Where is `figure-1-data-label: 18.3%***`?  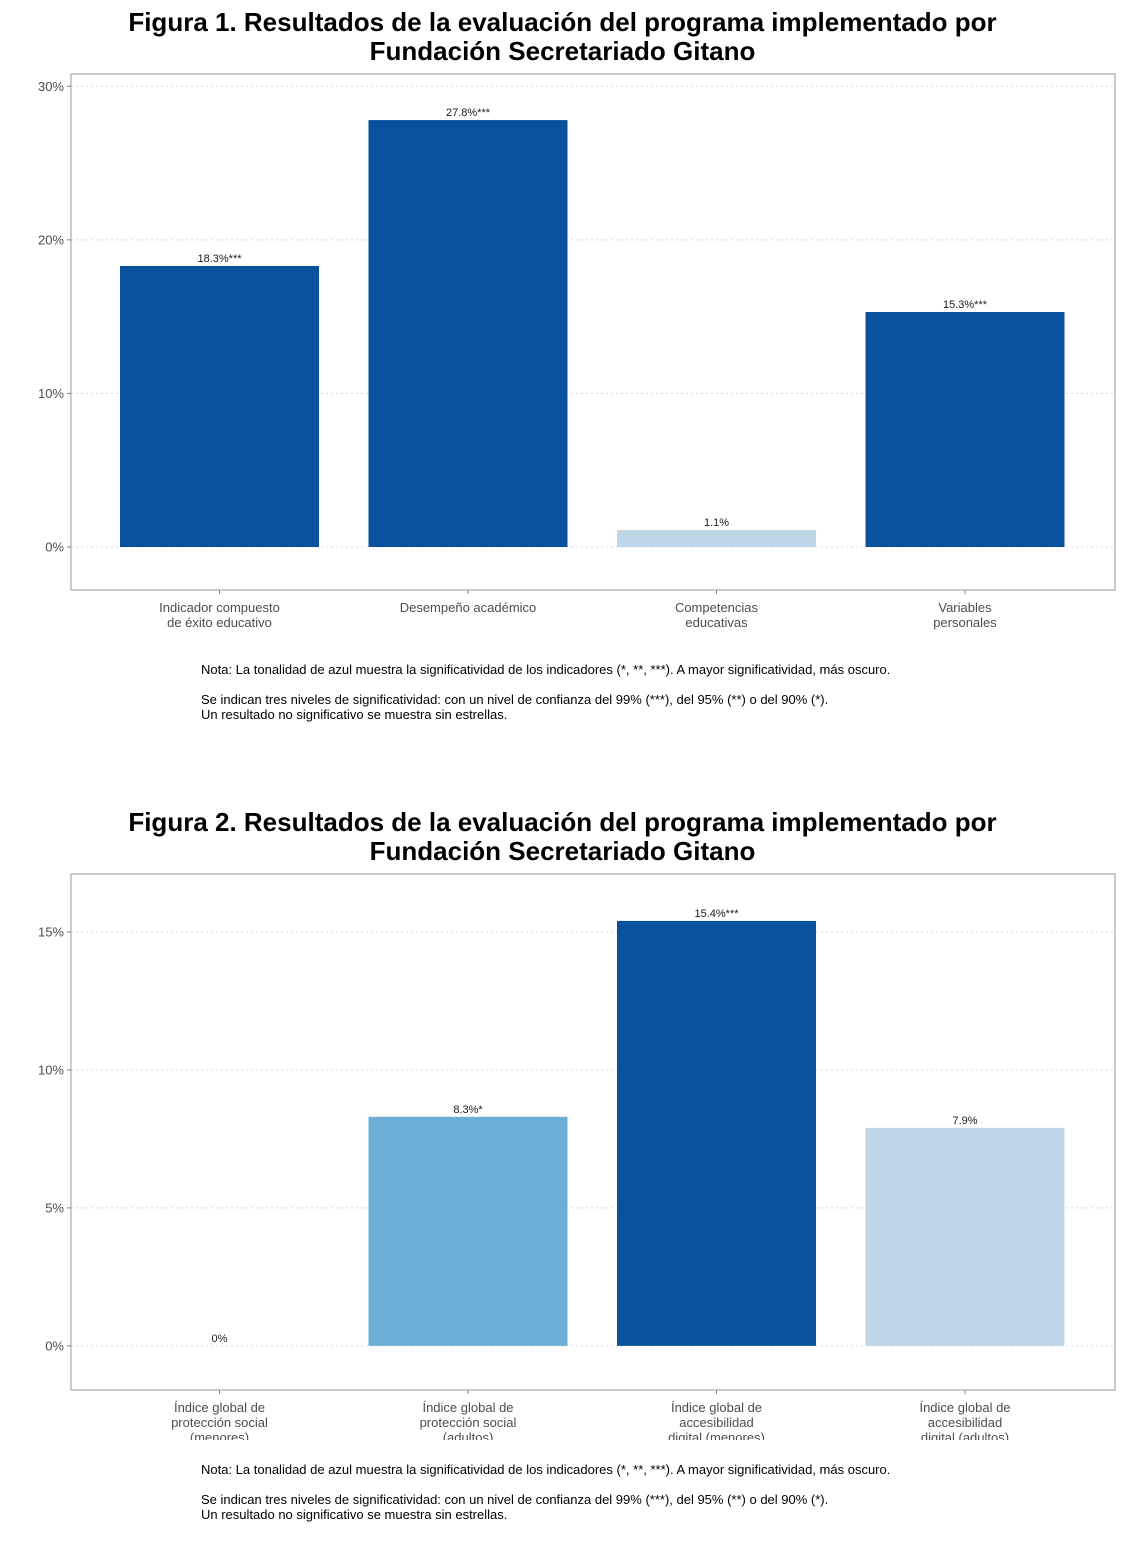
figure-1-data-label: 18.3%*** is located at coordinates (219, 259).